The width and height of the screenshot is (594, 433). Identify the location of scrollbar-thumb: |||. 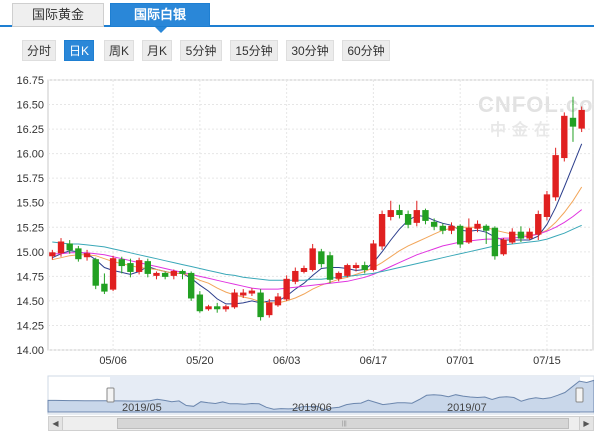
(343, 423).